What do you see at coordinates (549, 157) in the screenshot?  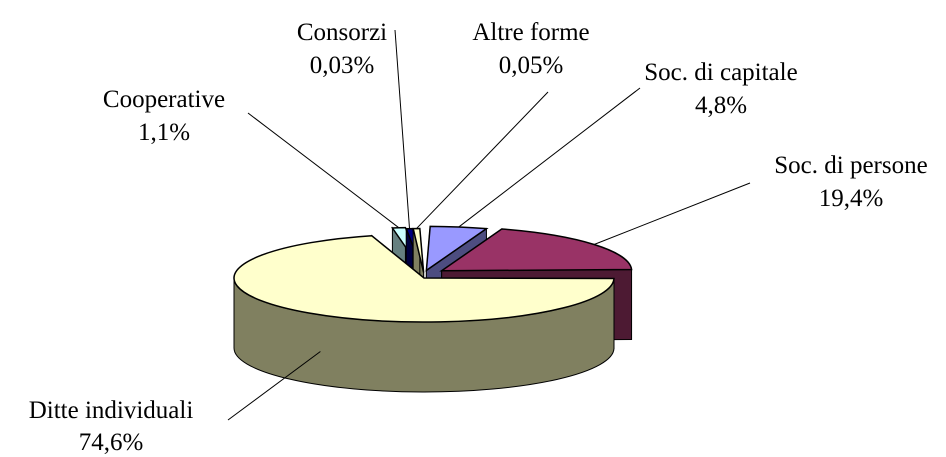 I see `leader-soc-di-capitale` at bounding box center [549, 157].